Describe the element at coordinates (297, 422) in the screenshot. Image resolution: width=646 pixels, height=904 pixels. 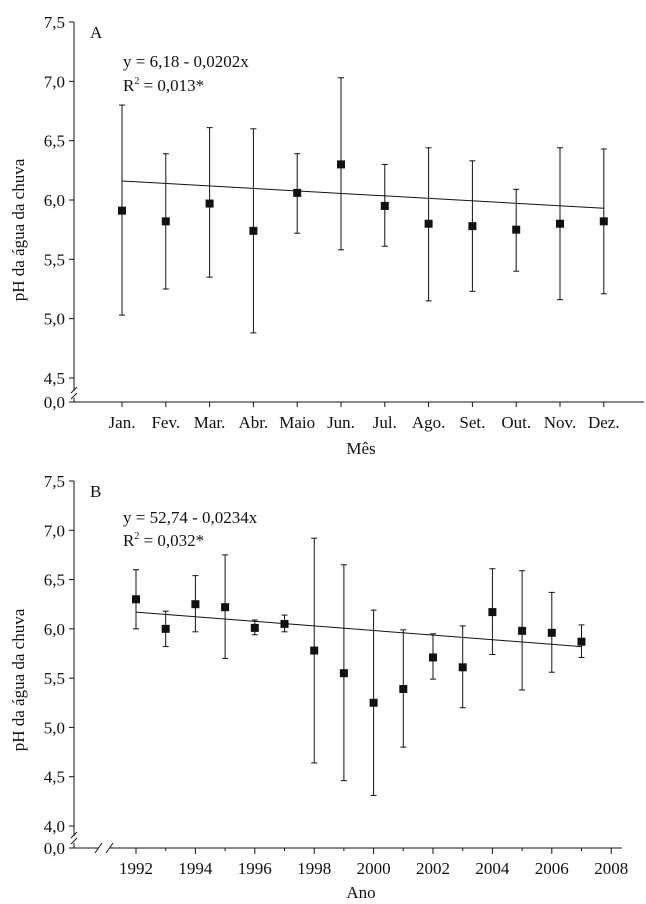
I see `panel-a-x-tick-label: Maio` at that location.